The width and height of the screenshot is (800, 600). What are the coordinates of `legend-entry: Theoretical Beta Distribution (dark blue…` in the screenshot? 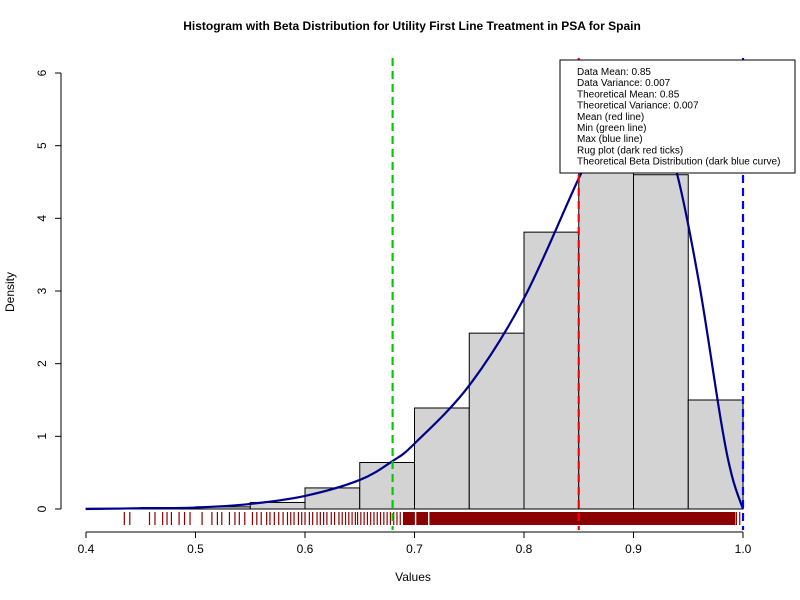 It's located at (678, 162).